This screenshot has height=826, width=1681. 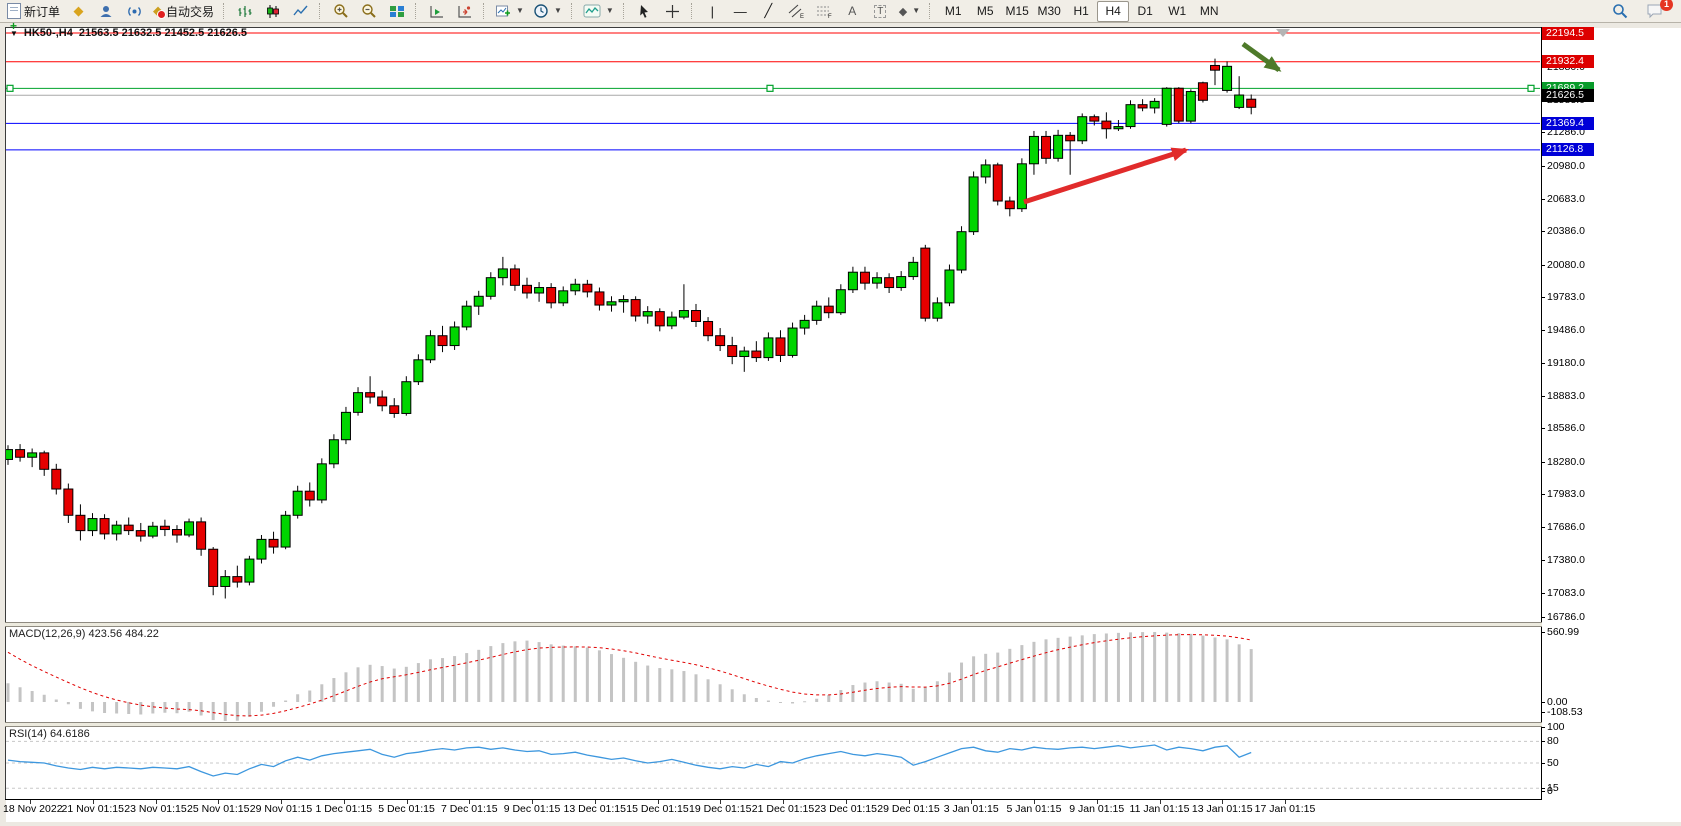 I want to click on terminal-button, so click(x=106, y=11).